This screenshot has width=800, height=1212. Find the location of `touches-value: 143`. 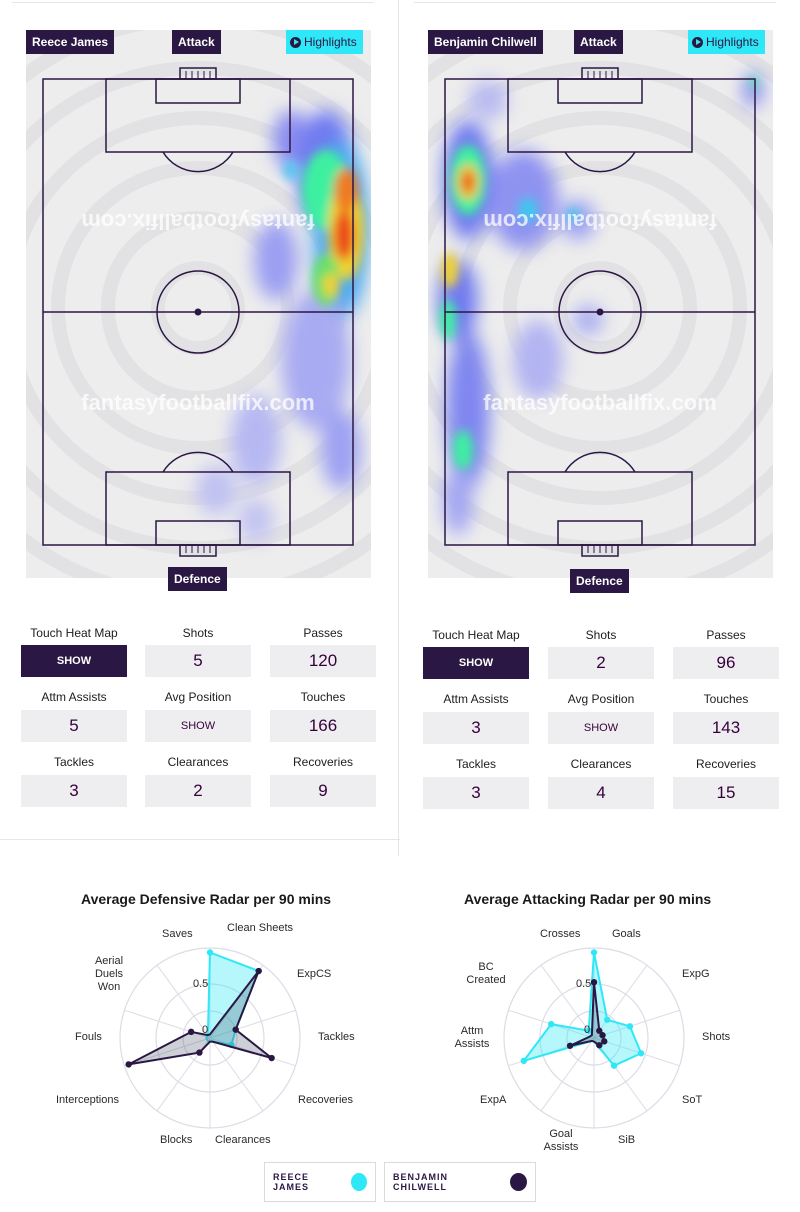

touches-value: 143 is located at coordinates (726, 728).